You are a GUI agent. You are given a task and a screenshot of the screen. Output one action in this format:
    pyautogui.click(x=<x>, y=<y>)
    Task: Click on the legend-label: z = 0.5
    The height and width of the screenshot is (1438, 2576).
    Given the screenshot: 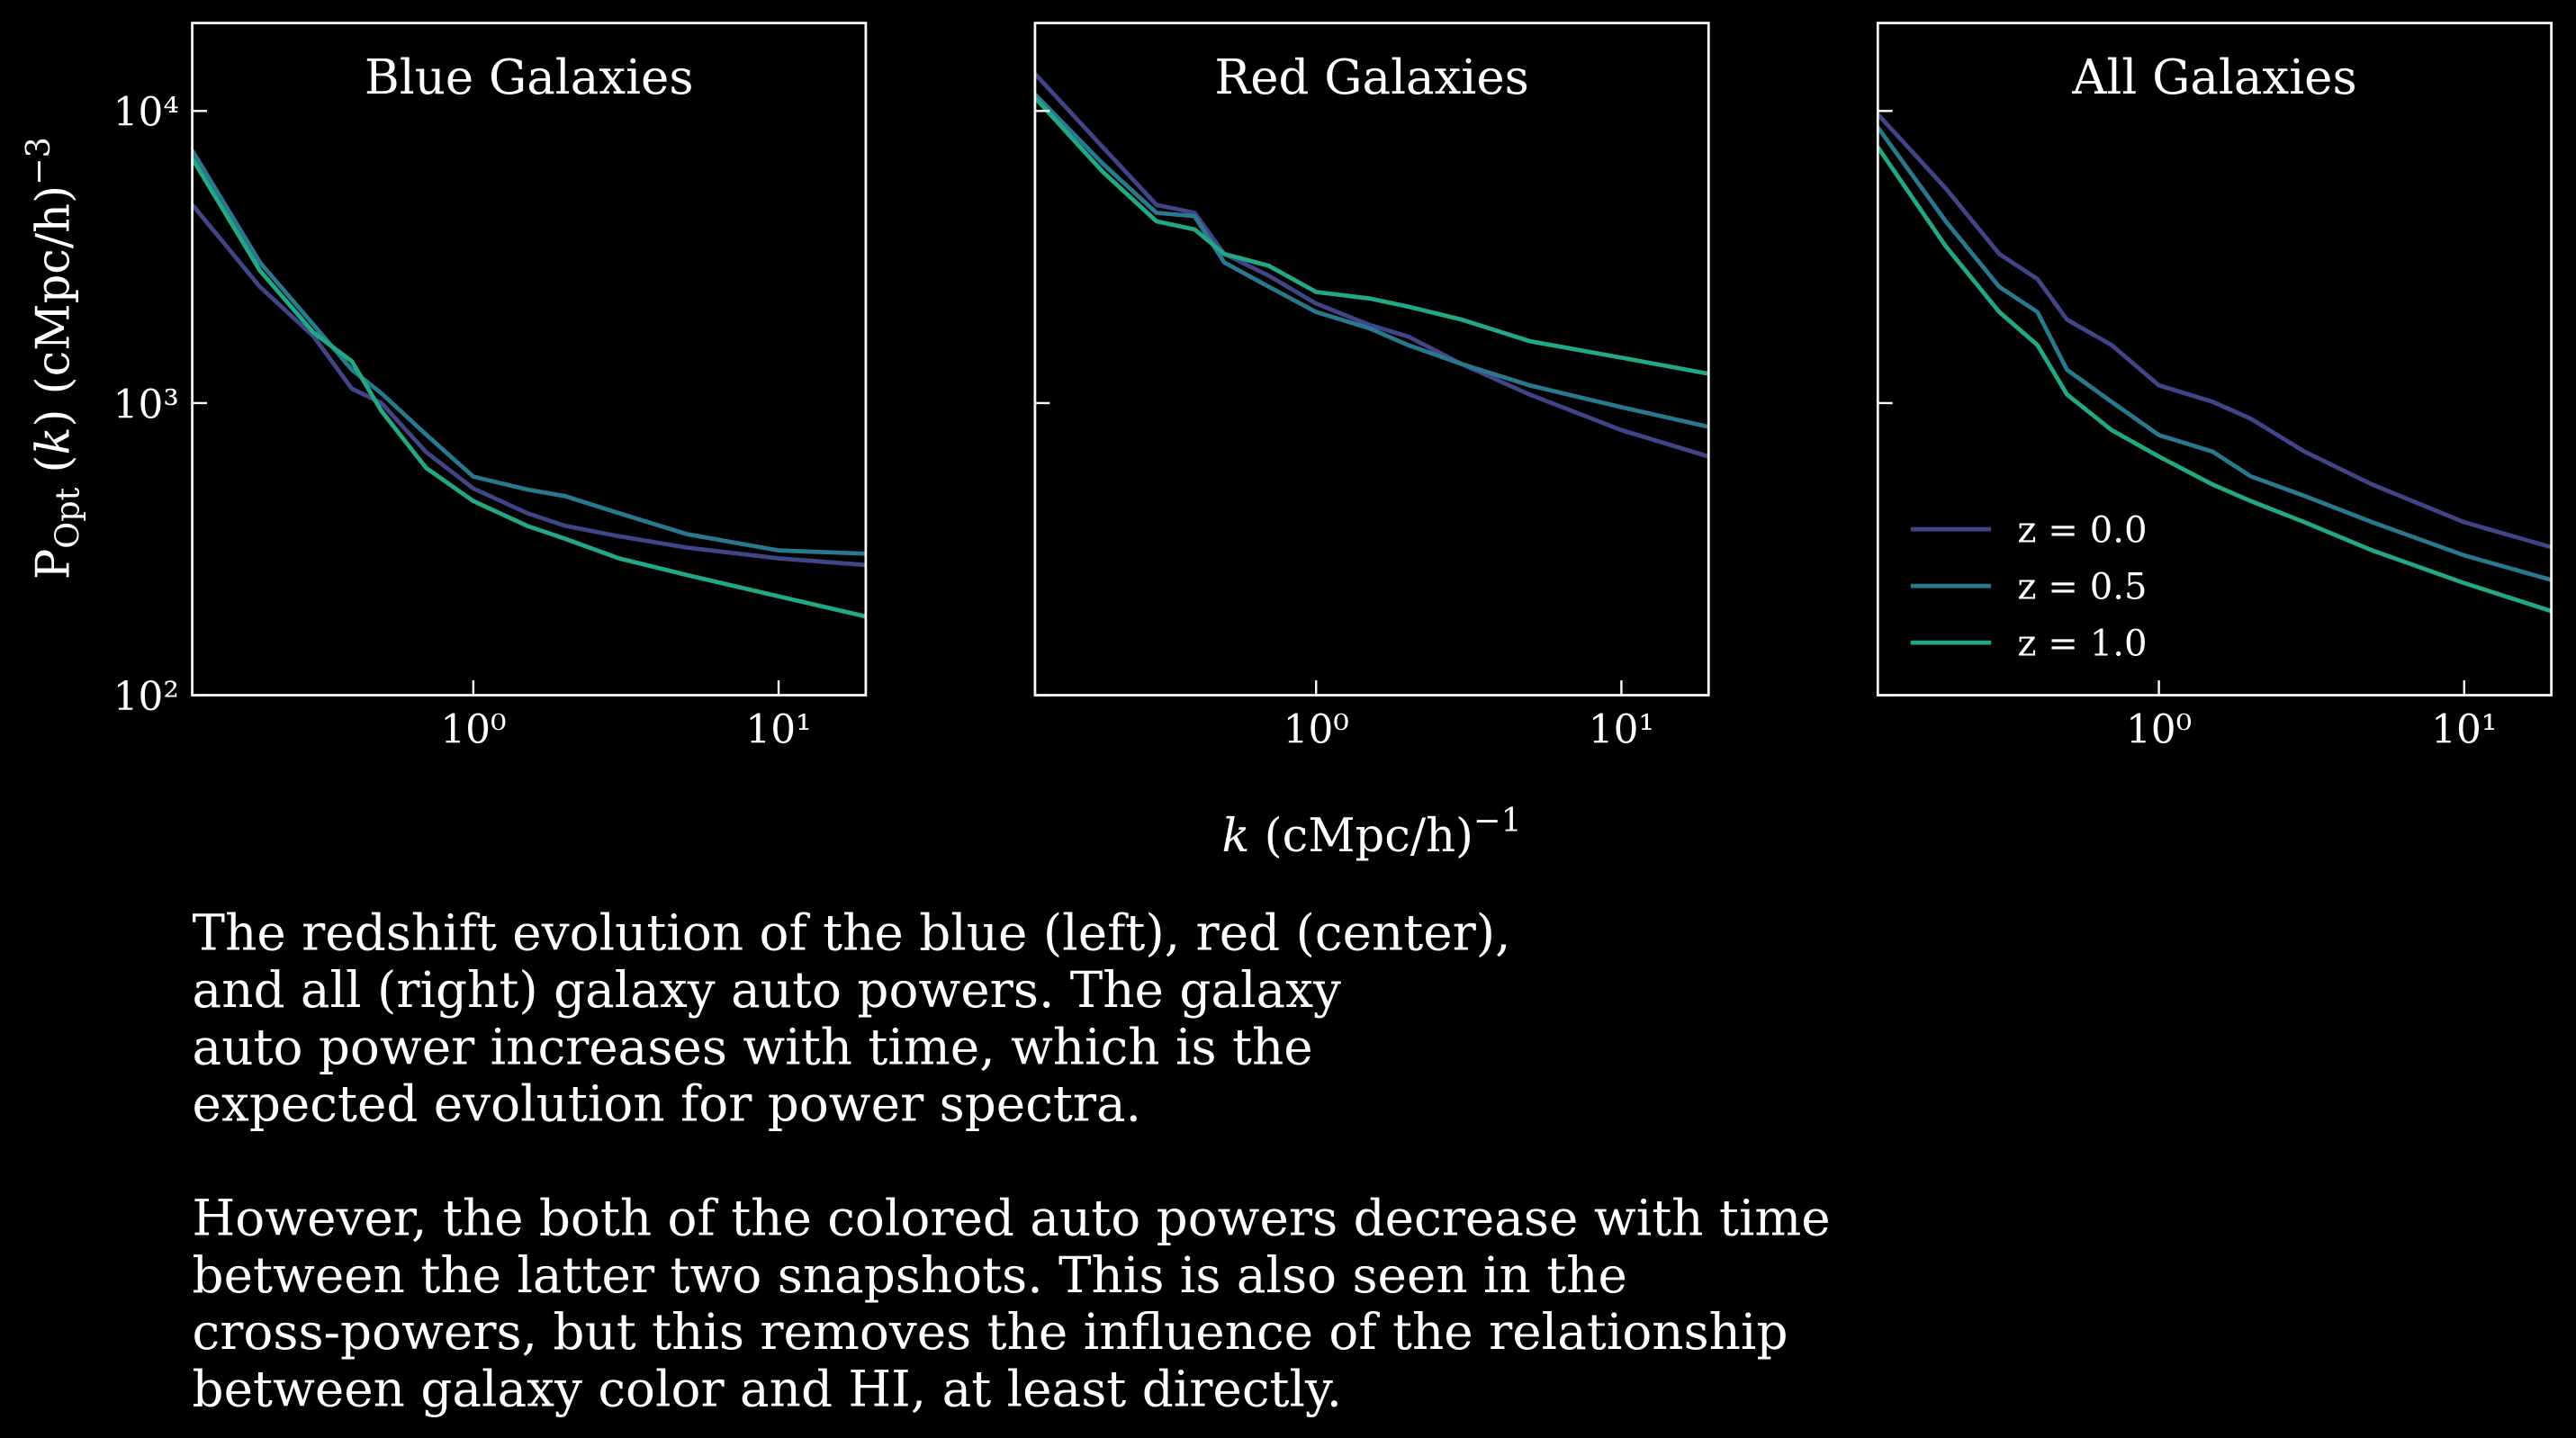 What is the action you would take?
    pyautogui.click(x=2082, y=587)
    